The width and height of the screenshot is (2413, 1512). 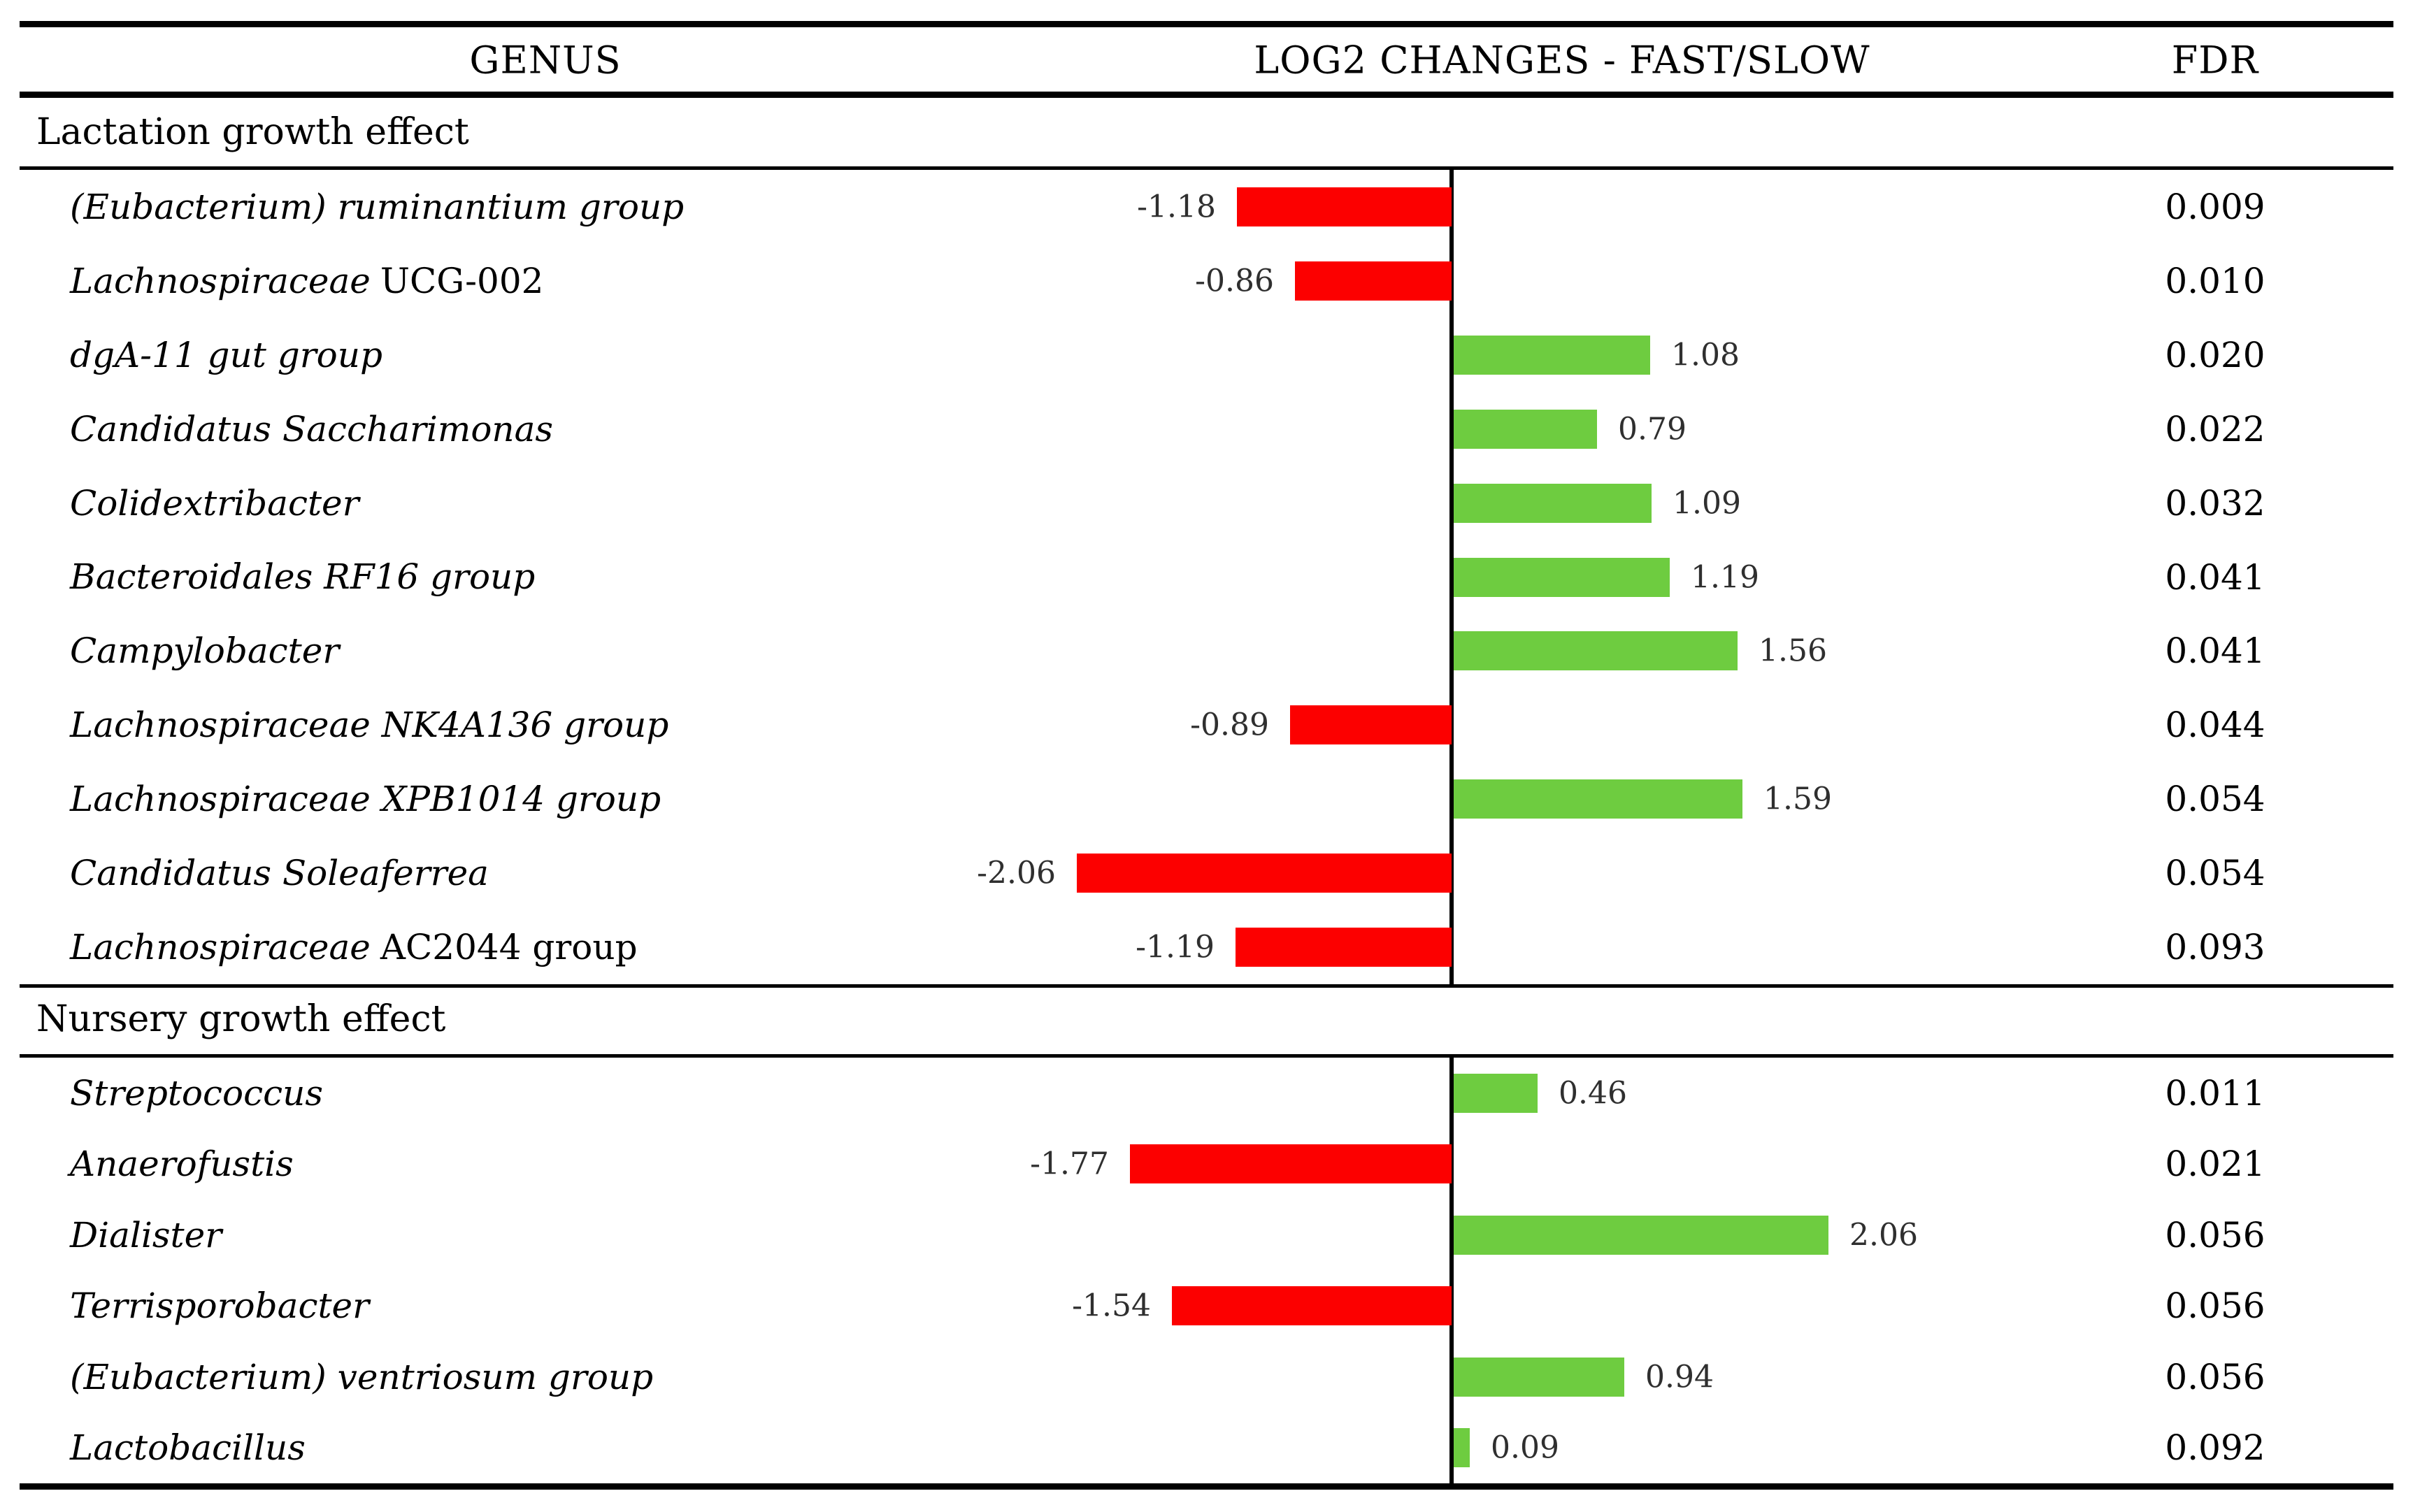 I want to click on genus-label: (Eubacterium) ventriosum group, so click(x=362, y=1377).